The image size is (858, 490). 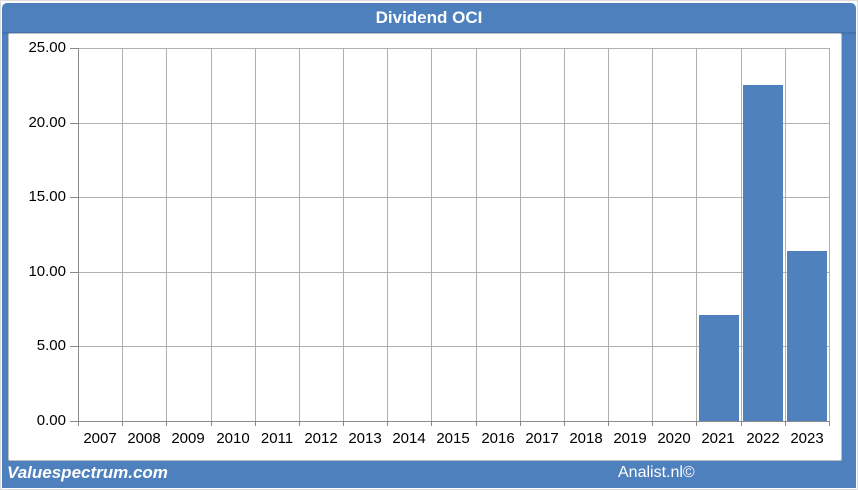 I want to click on x-axis-label: 2012, so click(x=321, y=438).